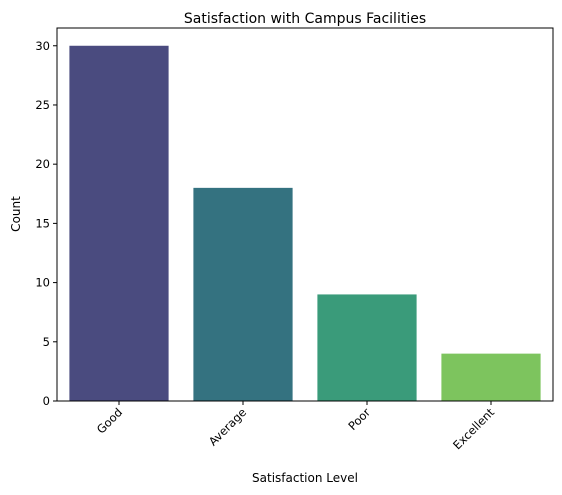 This screenshot has height=495, width=562. What do you see at coordinates (109, 420) in the screenshot?
I see `x-tick-label: Good` at bounding box center [109, 420].